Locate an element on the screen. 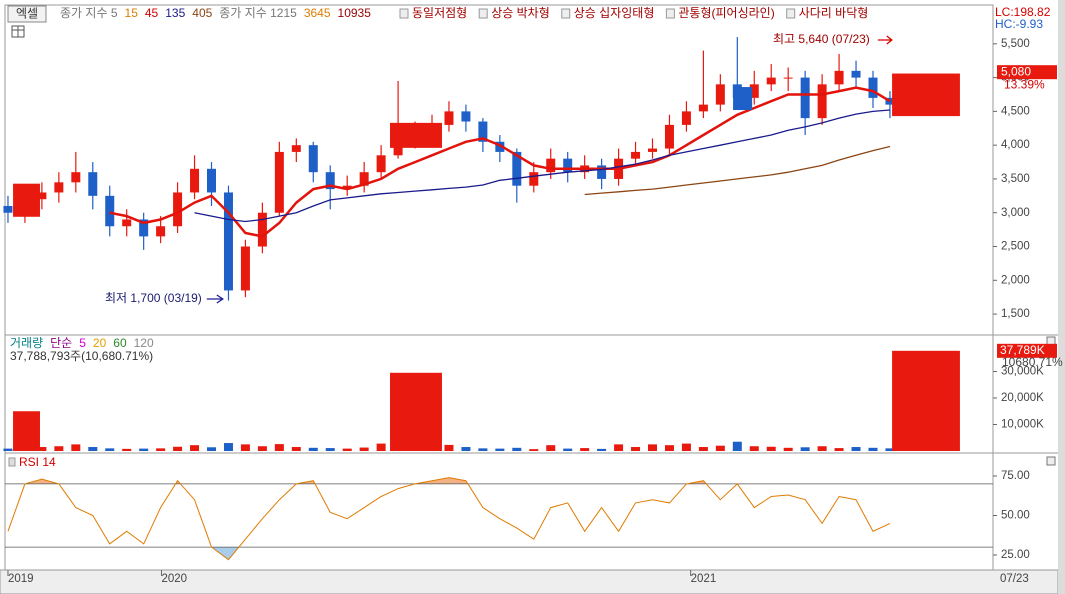 Image resolution: width=1065 pixels, height=594 pixels. last-date: 07/23 is located at coordinates (1014, 579).